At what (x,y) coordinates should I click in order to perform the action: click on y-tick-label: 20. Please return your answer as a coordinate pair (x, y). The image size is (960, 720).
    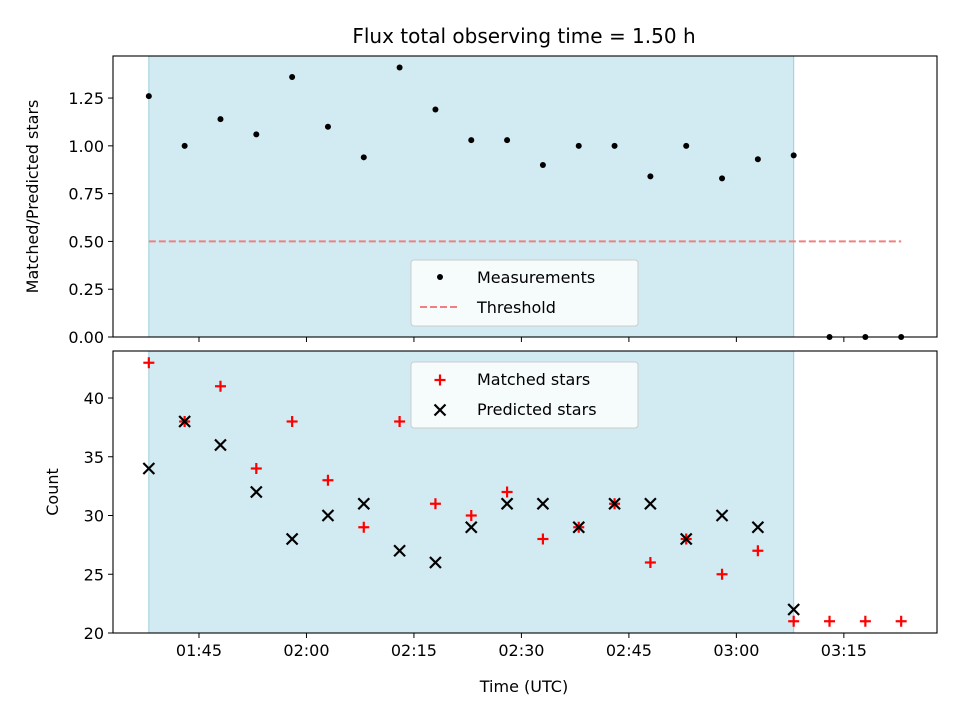
    Looking at the image, I should click on (94, 633).